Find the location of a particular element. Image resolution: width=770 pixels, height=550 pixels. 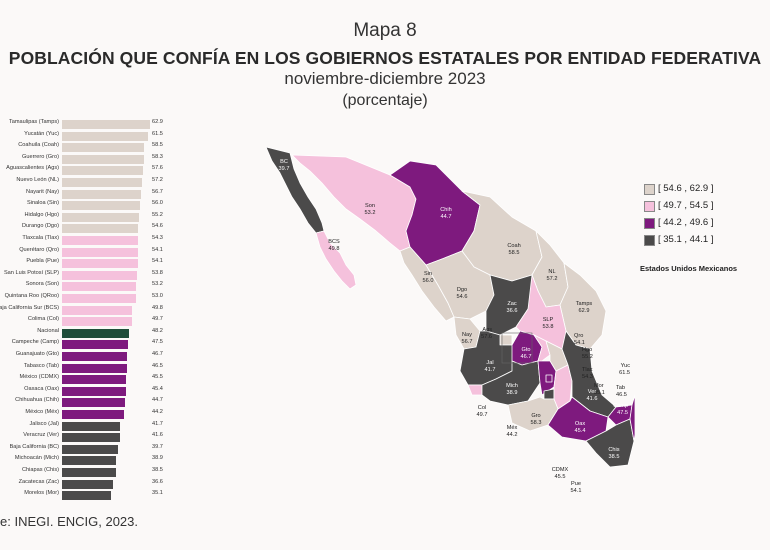

bar-row: Jalisco (Jal) 41.7 is located at coordinates (87, 426).